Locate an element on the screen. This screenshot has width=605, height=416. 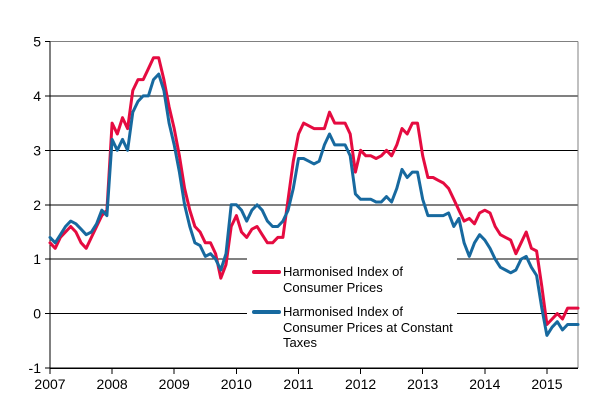
y-tick-label: 1 is located at coordinates (37, 259).